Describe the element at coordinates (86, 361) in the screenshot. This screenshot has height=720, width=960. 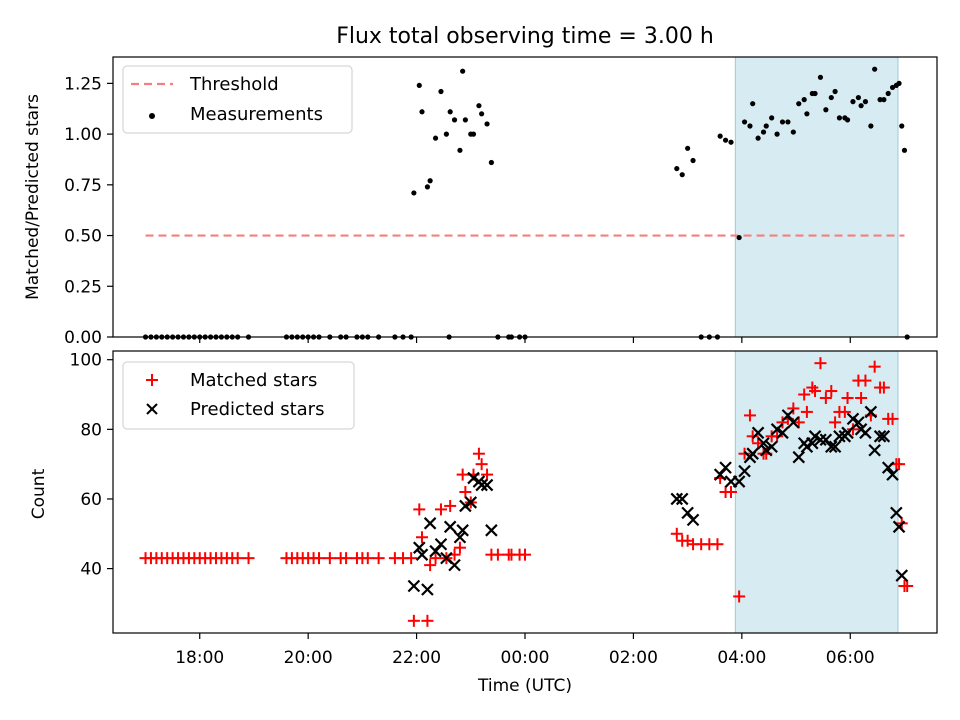
I see `bottom-y-tick-label: 100` at that location.